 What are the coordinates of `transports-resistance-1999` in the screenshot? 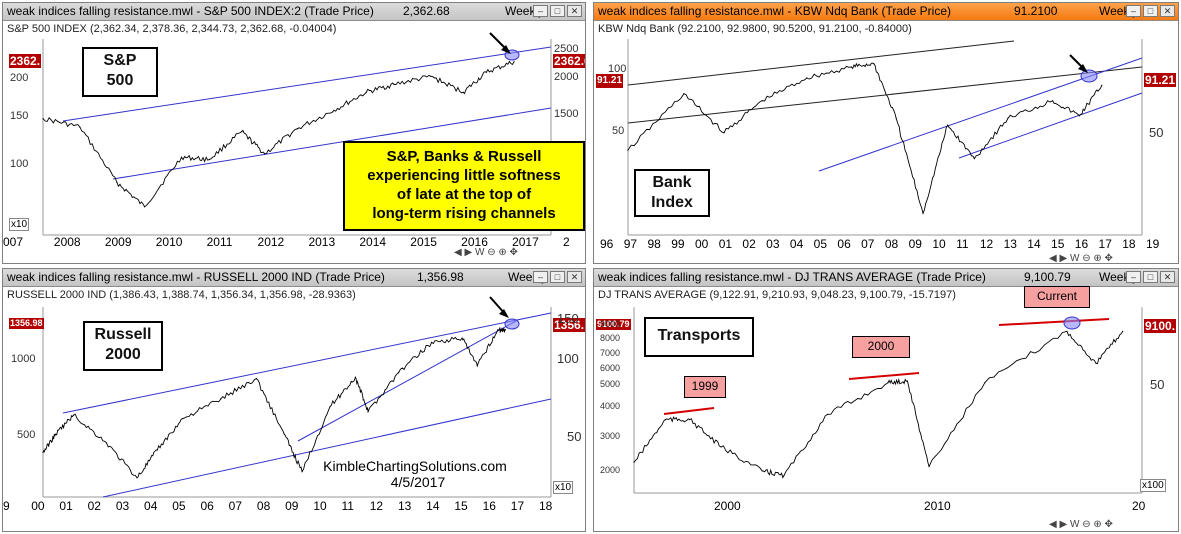 It's located at (689, 411).